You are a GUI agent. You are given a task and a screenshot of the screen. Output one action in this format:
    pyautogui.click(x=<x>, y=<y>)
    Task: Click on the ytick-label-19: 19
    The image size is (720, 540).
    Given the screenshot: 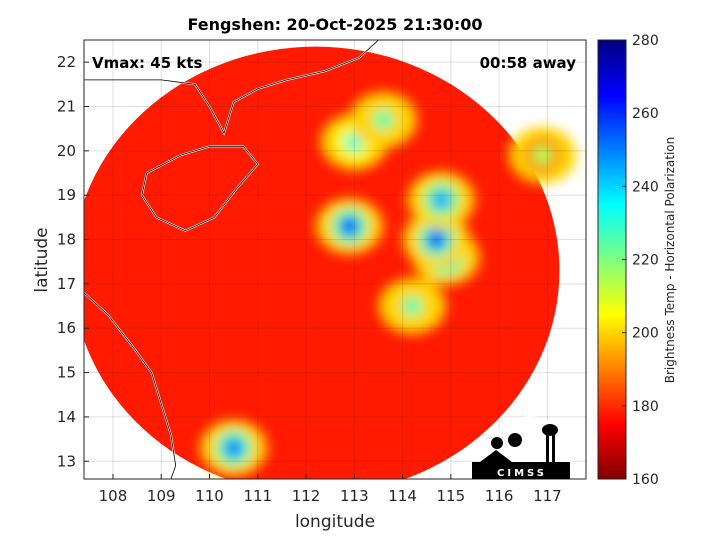 What is the action you would take?
    pyautogui.click(x=66, y=195)
    